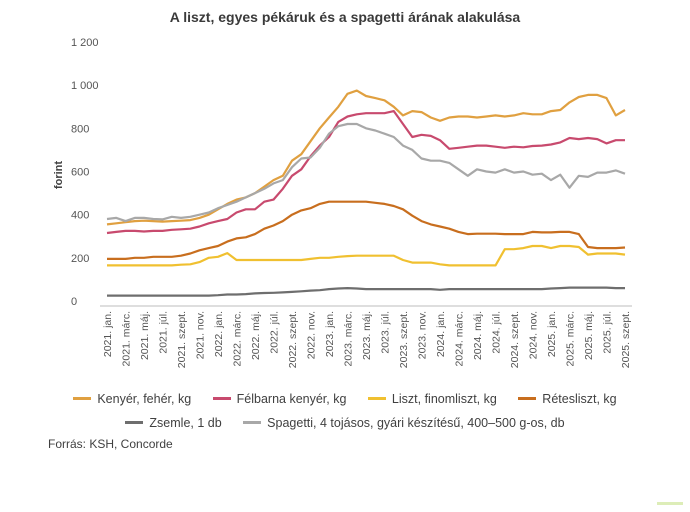  Describe the element at coordinates (478, 335) in the screenshot. I see `x-tick-label: 2024. máj.` at that location.